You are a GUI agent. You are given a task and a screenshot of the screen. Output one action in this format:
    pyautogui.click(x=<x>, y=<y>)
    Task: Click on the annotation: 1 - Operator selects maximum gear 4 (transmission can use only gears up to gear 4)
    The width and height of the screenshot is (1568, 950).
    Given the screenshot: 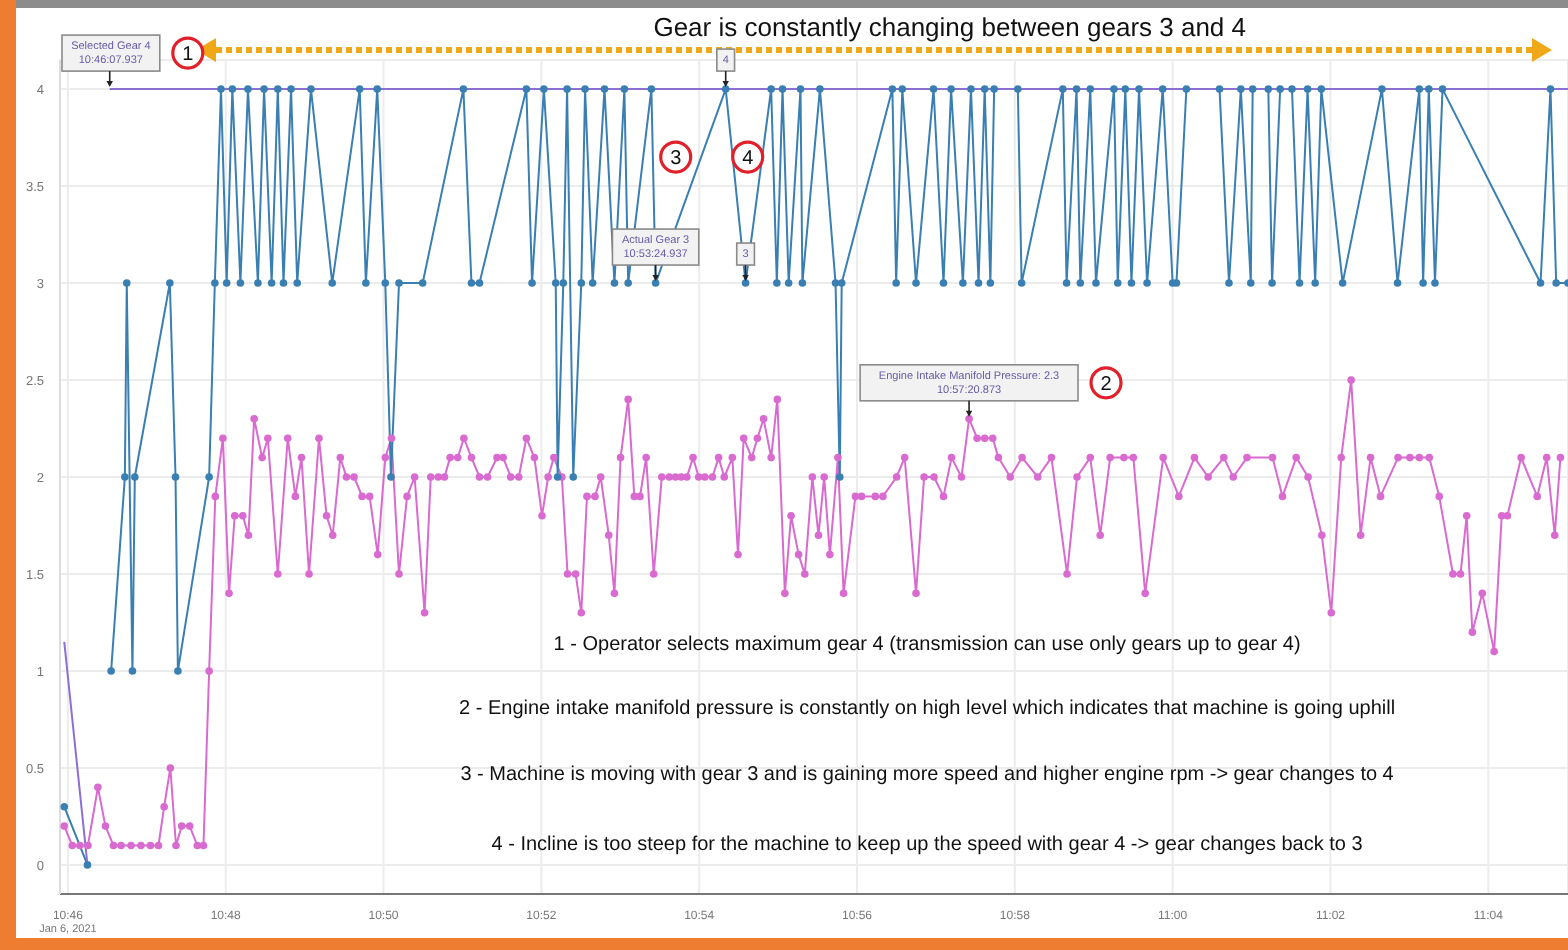 What is the action you would take?
    pyautogui.click(x=927, y=645)
    